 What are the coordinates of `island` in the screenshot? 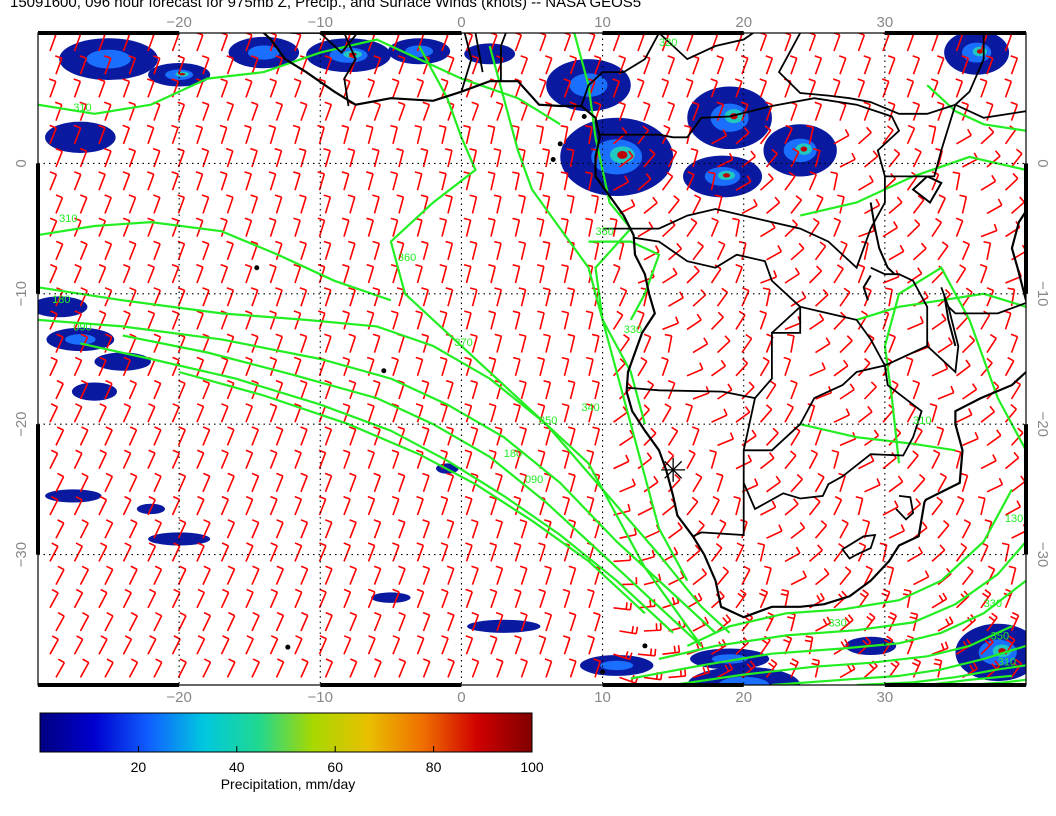 It's located at (288, 647).